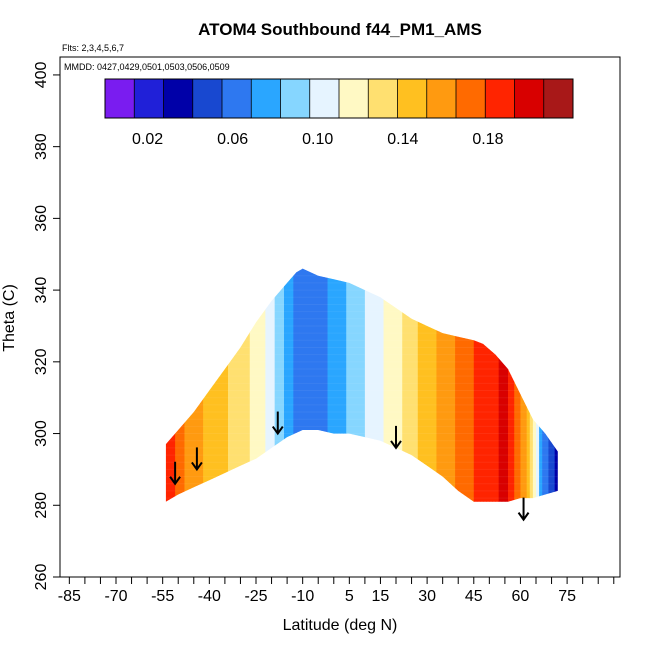 Image resolution: width=650 pixels, height=650 pixels. What do you see at coordinates (340, 625) in the screenshot?
I see `x-axis-label: Latitude (deg N)` at bounding box center [340, 625].